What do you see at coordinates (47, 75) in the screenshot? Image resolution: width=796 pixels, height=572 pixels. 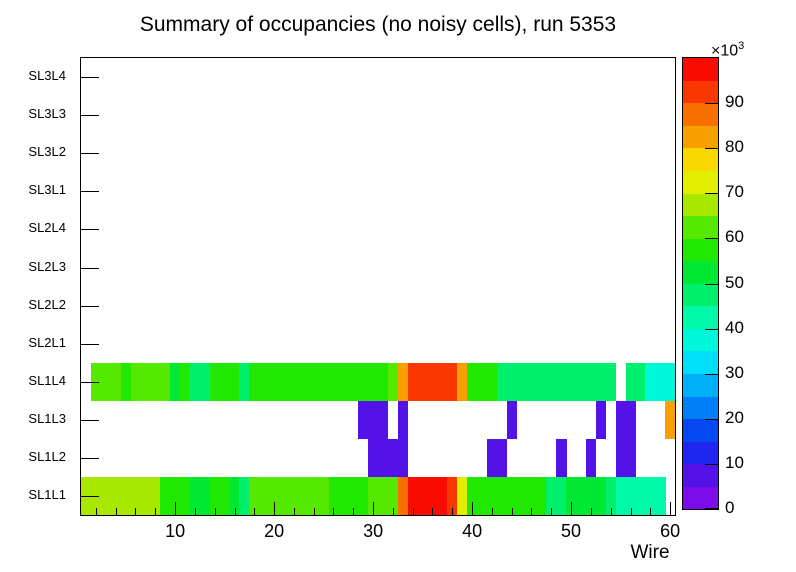 I see `y-tick-label: SL3L4` at bounding box center [47, 75].